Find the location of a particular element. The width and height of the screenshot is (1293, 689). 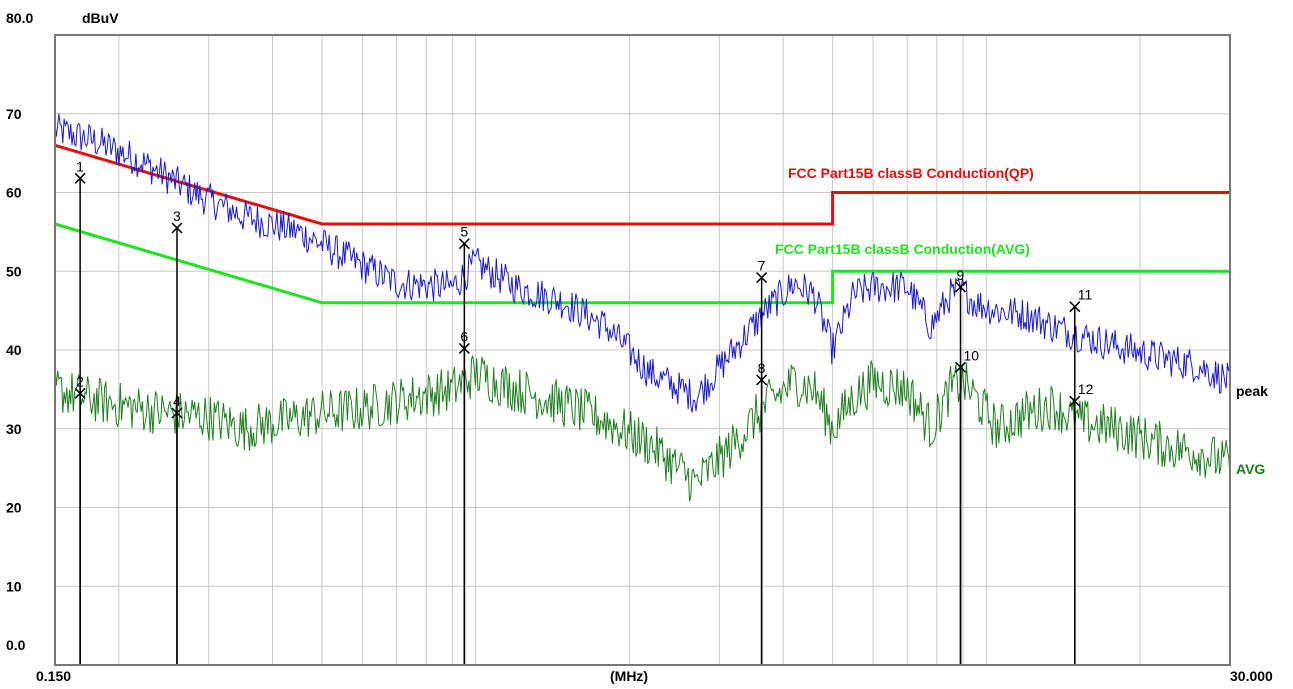

y-tick-label: 40 is located at coordinates (14, 350).